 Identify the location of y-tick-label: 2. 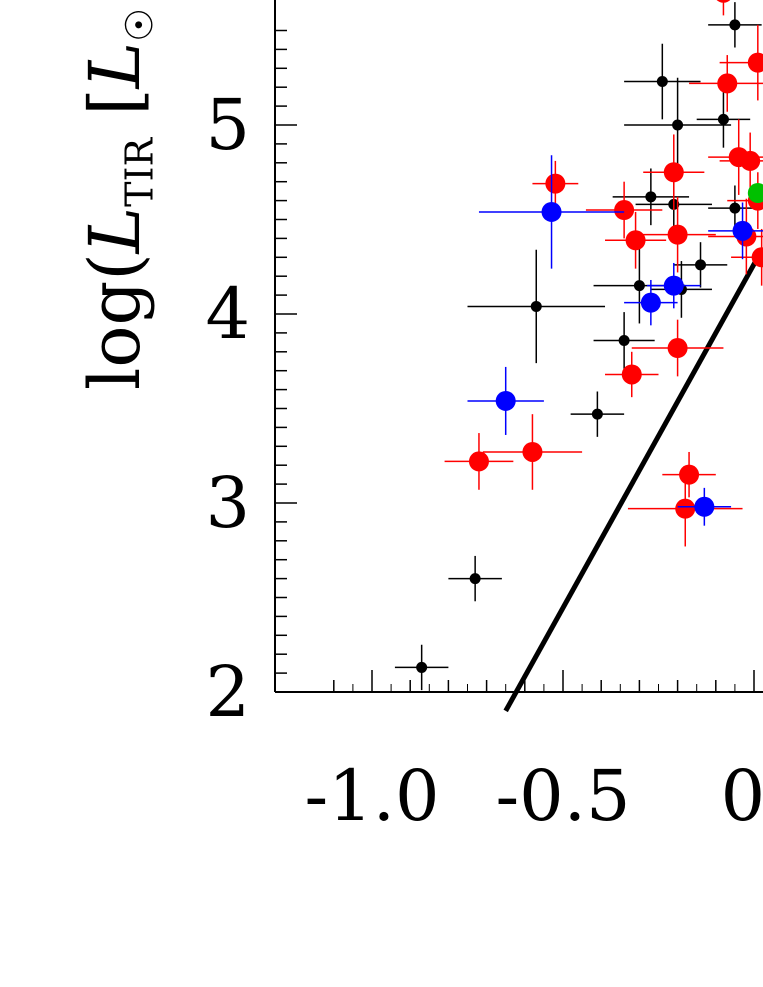
(227, 692).